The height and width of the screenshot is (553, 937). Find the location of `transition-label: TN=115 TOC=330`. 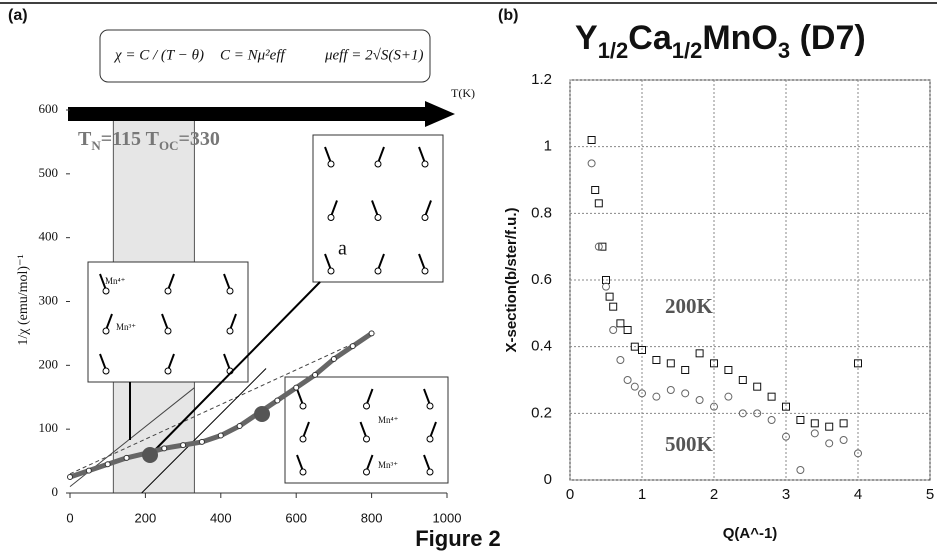

transition-label: TN=115 TOC=330 is located at coordinates (149, 141).